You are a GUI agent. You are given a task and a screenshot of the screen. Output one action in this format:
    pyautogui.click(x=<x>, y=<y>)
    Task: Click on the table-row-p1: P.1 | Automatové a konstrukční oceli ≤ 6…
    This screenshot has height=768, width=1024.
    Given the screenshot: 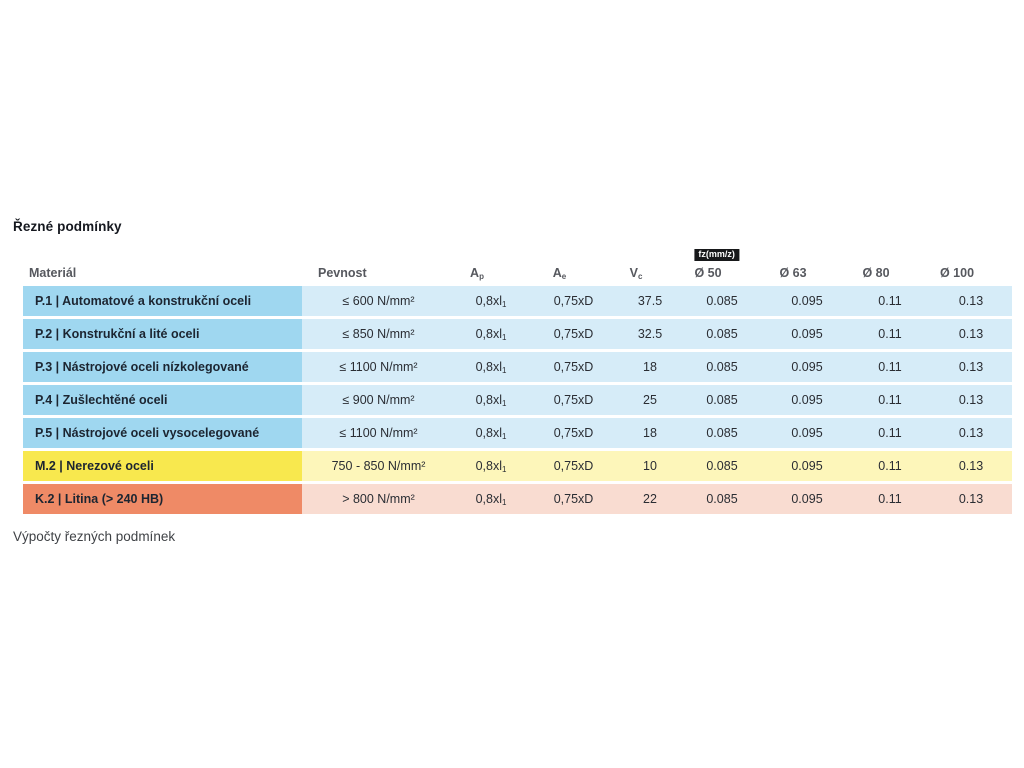 What is the action you would take?
    pyautogui.click(x=517, y=301)
    